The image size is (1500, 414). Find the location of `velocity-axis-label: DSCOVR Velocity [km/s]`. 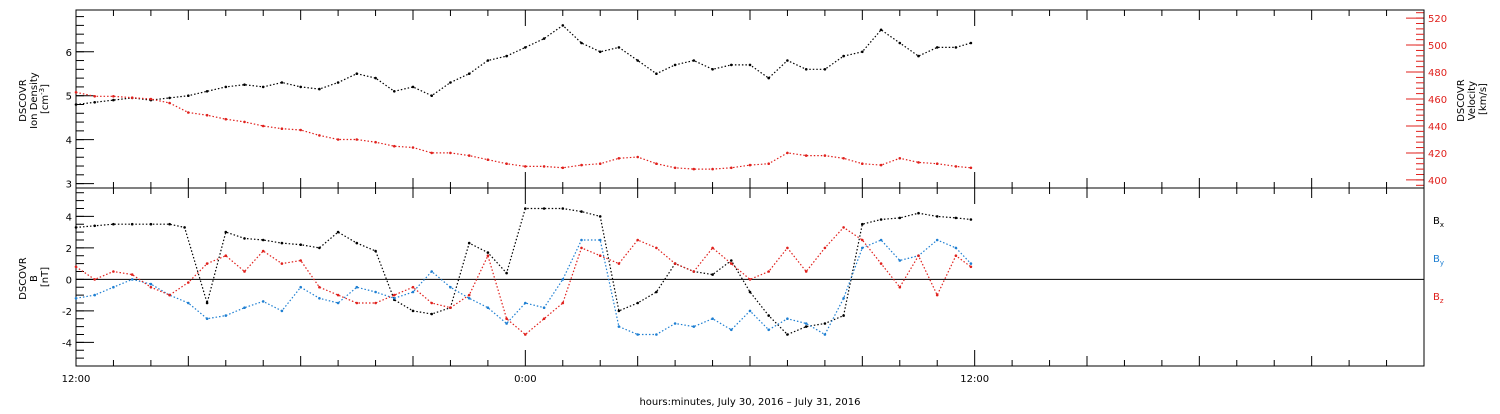

velocity-axis-label: DSCOVR Velocity [km/s] is located at coordinates (1472, 99).